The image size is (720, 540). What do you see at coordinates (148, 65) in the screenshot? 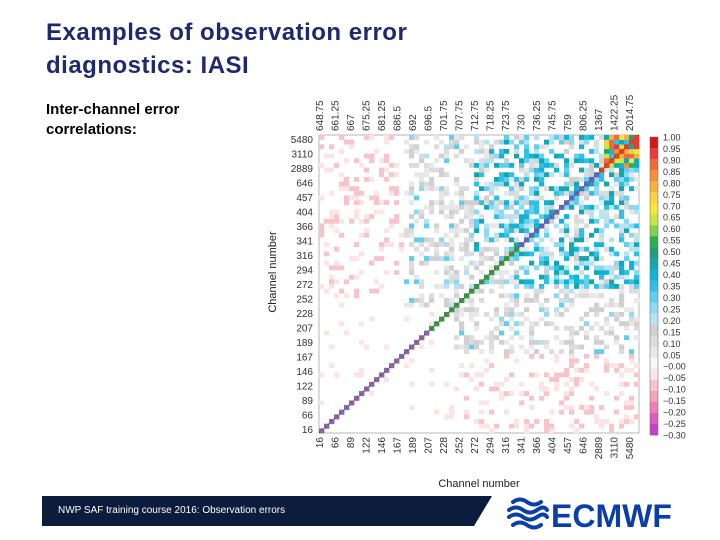
I see `slide-title-line: diagnostics: IASI` at bounding box center [148, 65].